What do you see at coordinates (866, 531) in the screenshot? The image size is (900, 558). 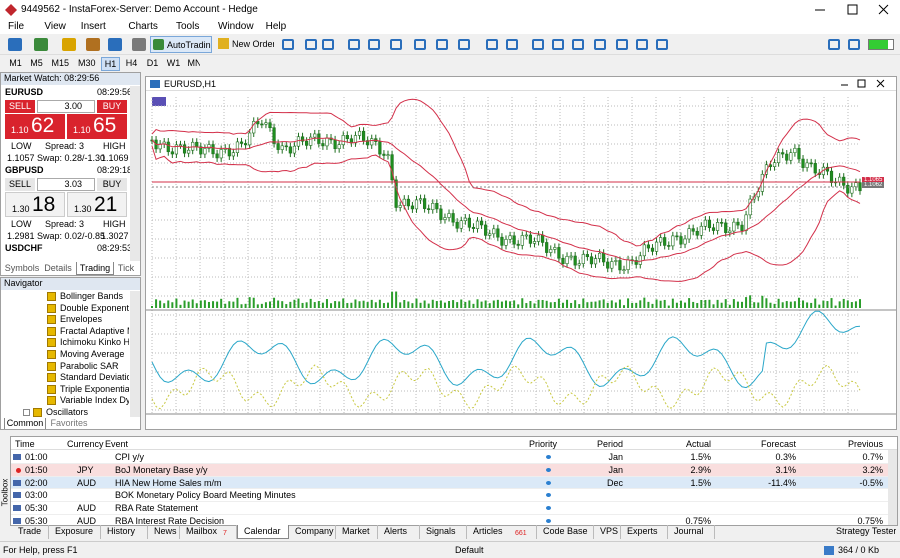 I see `strategy-tester-tab: Strategy Tester` at bounding box center [866, 531].